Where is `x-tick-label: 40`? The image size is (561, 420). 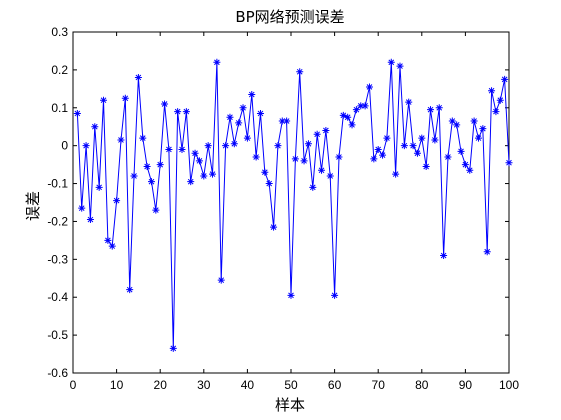 x-tick-label: 40 is located at coordinates (248, 385).